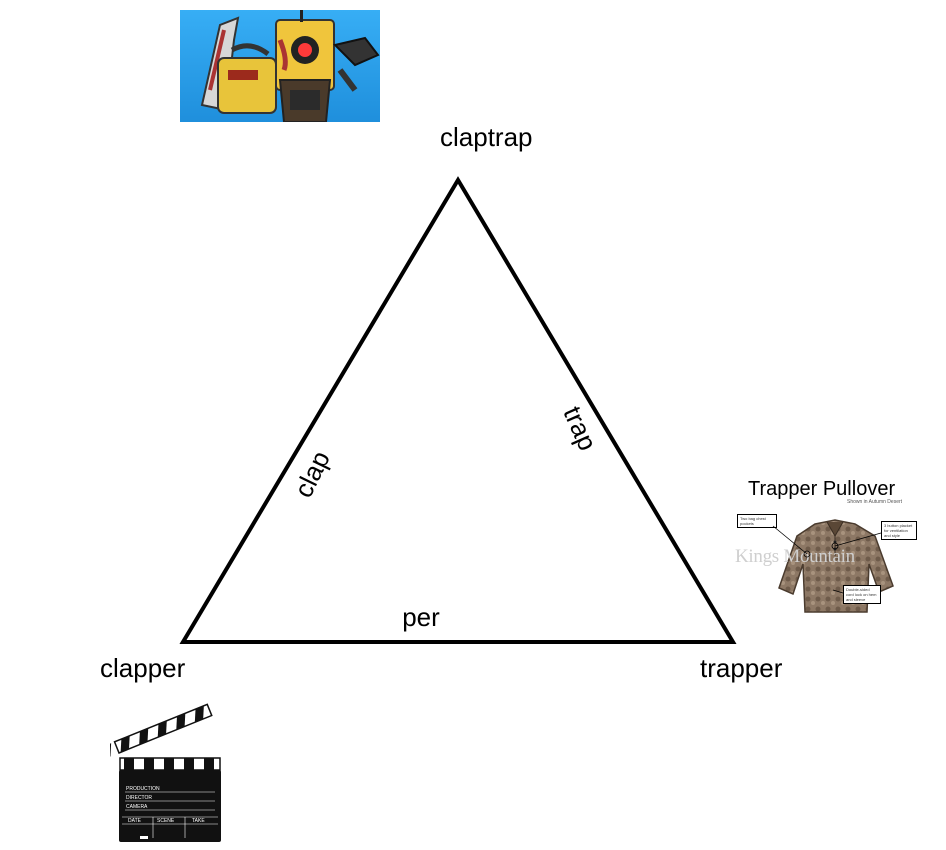  I want to click on clapperboard-icon, so click(161, 772).